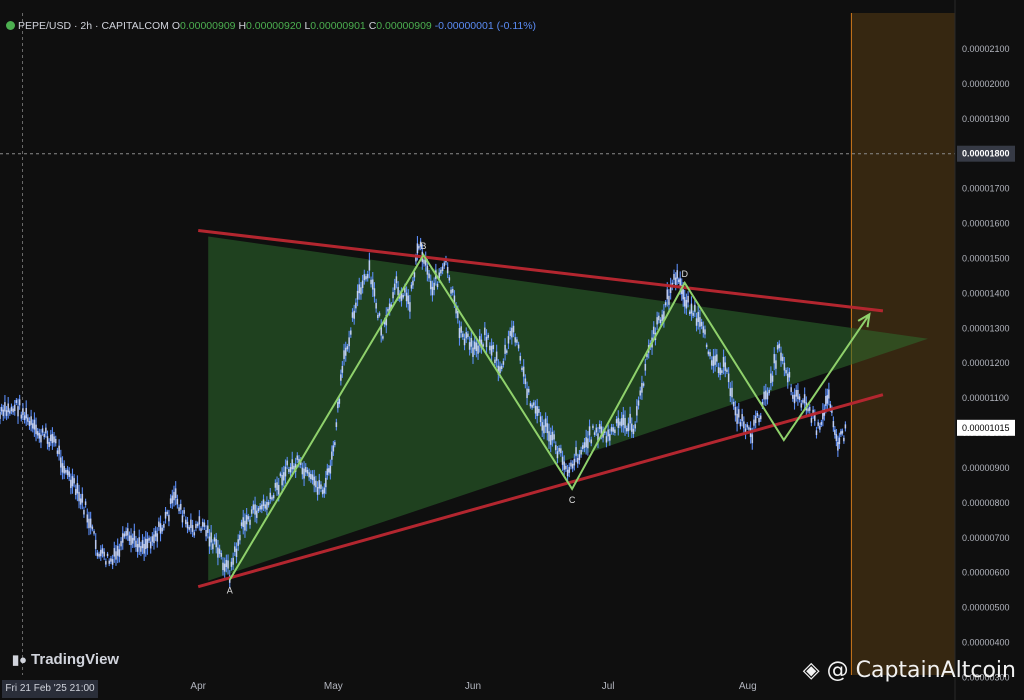 The height and width of the screenshot is (700, 1024). What do you see at coordinates (864, 320) in the screenshot?
I see `wave-arrowhead-icon` at bounding box center [864, 320].